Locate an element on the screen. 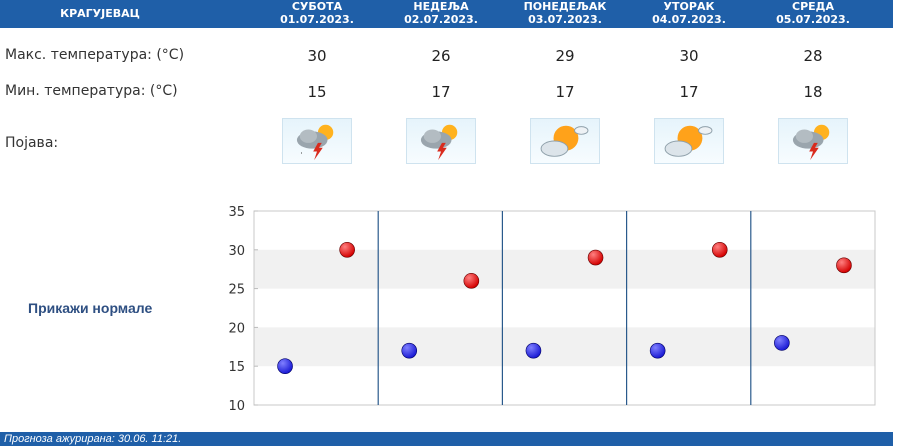 The image size is (900, 446). day-header-1: СУБОТА 01.07.2023. is located at coordinates (317, 14).